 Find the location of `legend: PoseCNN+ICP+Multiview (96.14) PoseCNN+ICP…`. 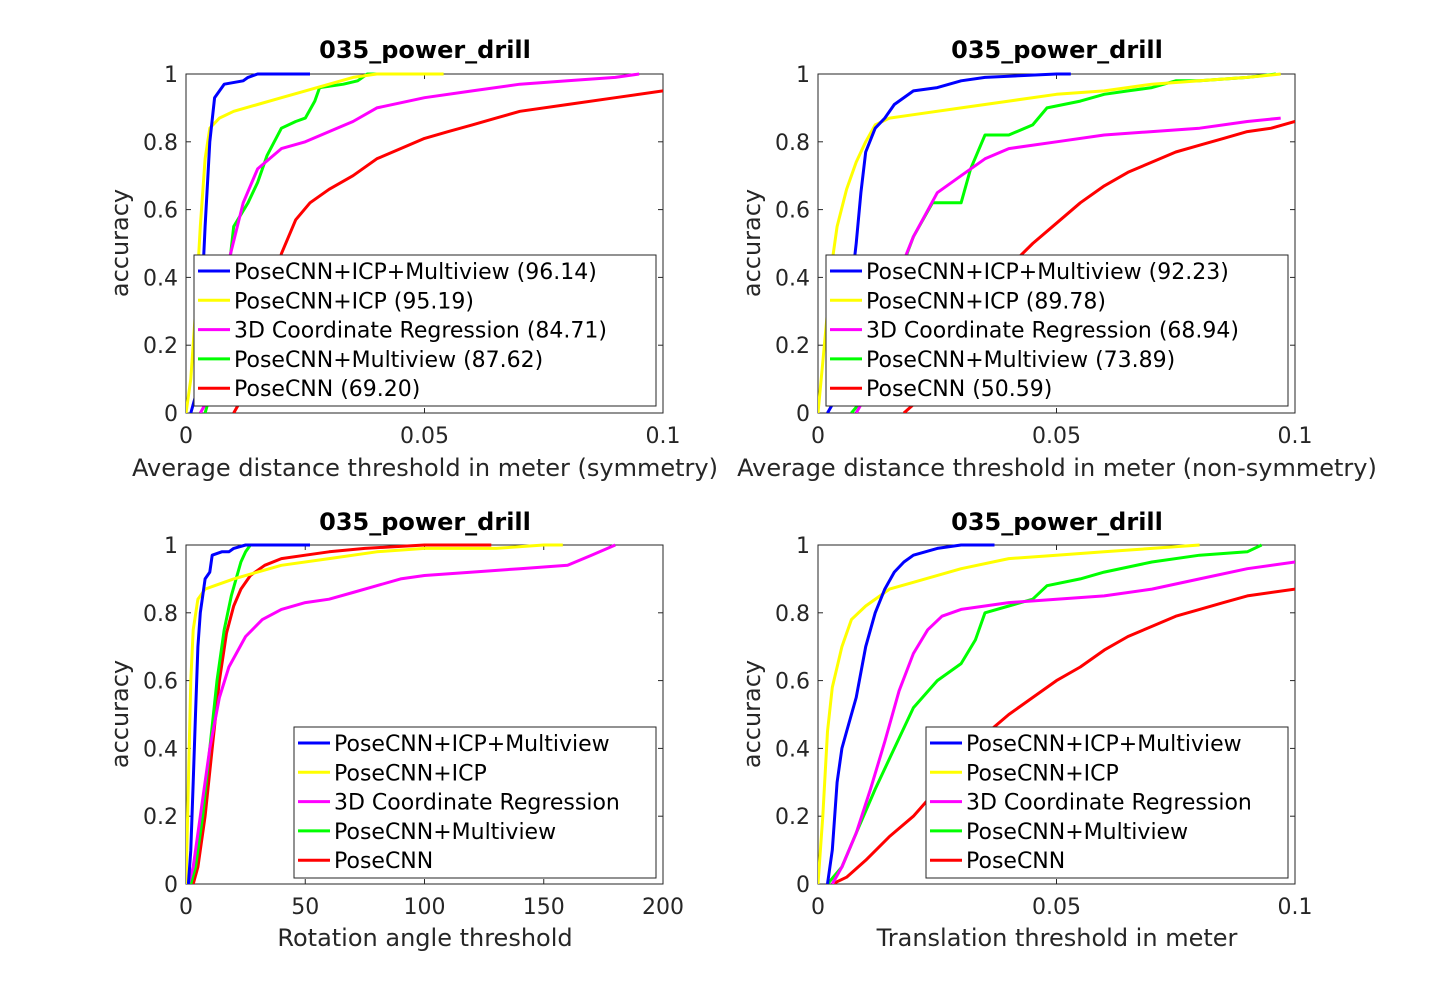

legend: PoseCNN+ICP+Multiview (96.14) PoseCNN+ICP… is located at coordinates (425, 330).